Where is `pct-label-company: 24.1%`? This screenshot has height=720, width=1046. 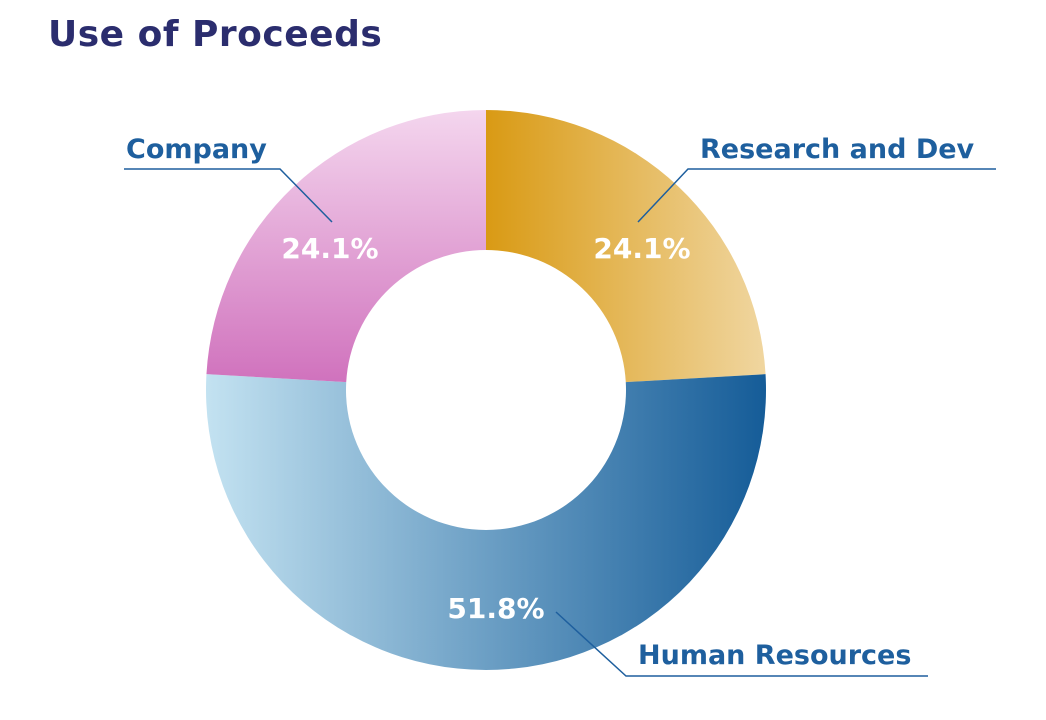 pct-label-company: 24.1% is located at coordinates (329, 248).